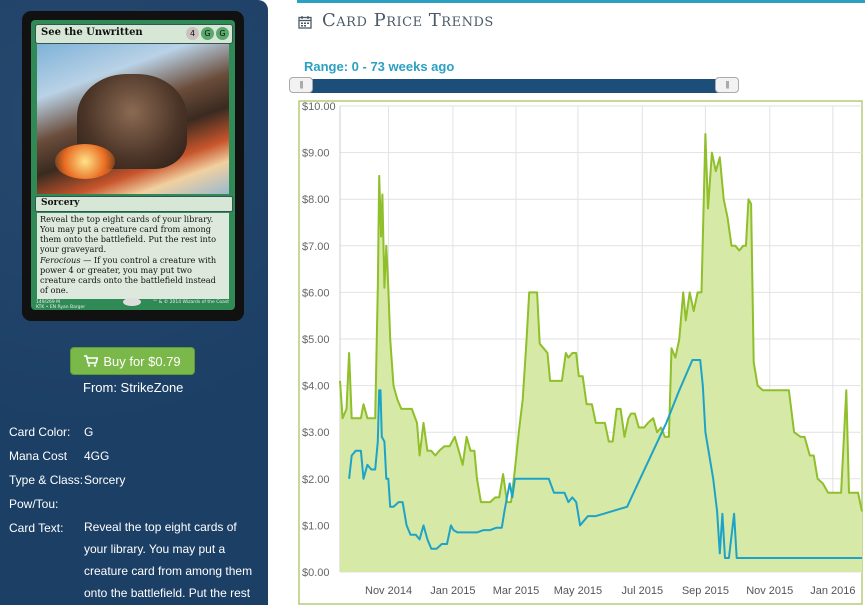  What do you see at coordinates (316, 433) in the screenshot?
I see `y-tick-label: $3.00` at bounding box center [316, 433].